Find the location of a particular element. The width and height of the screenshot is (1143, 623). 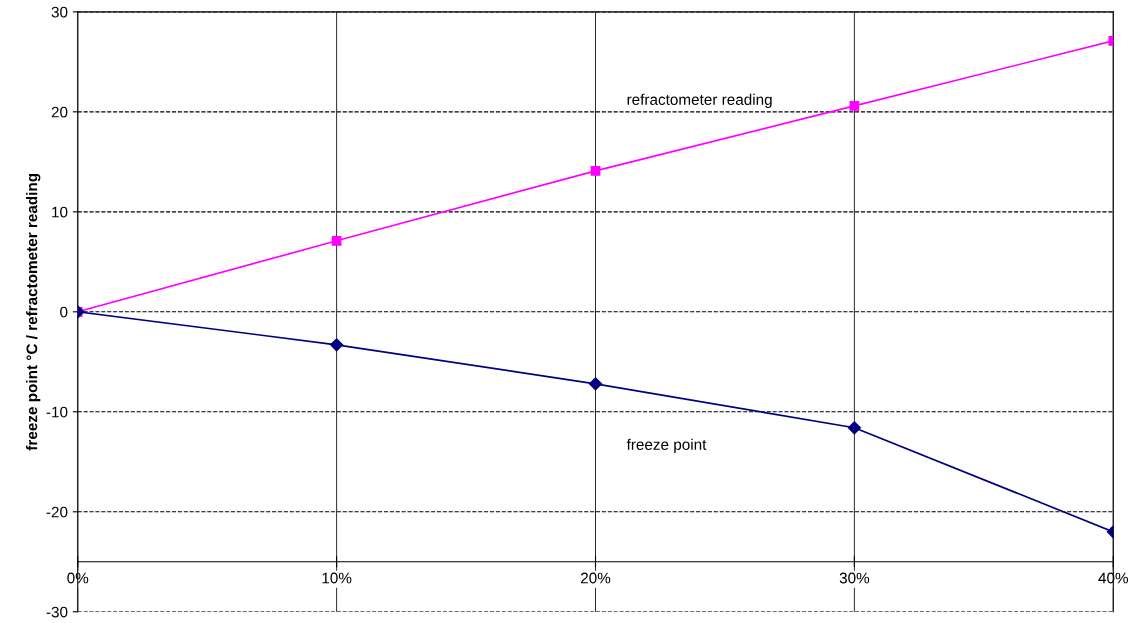

y-tick-label: 0 is located at coordinates (64, 312).